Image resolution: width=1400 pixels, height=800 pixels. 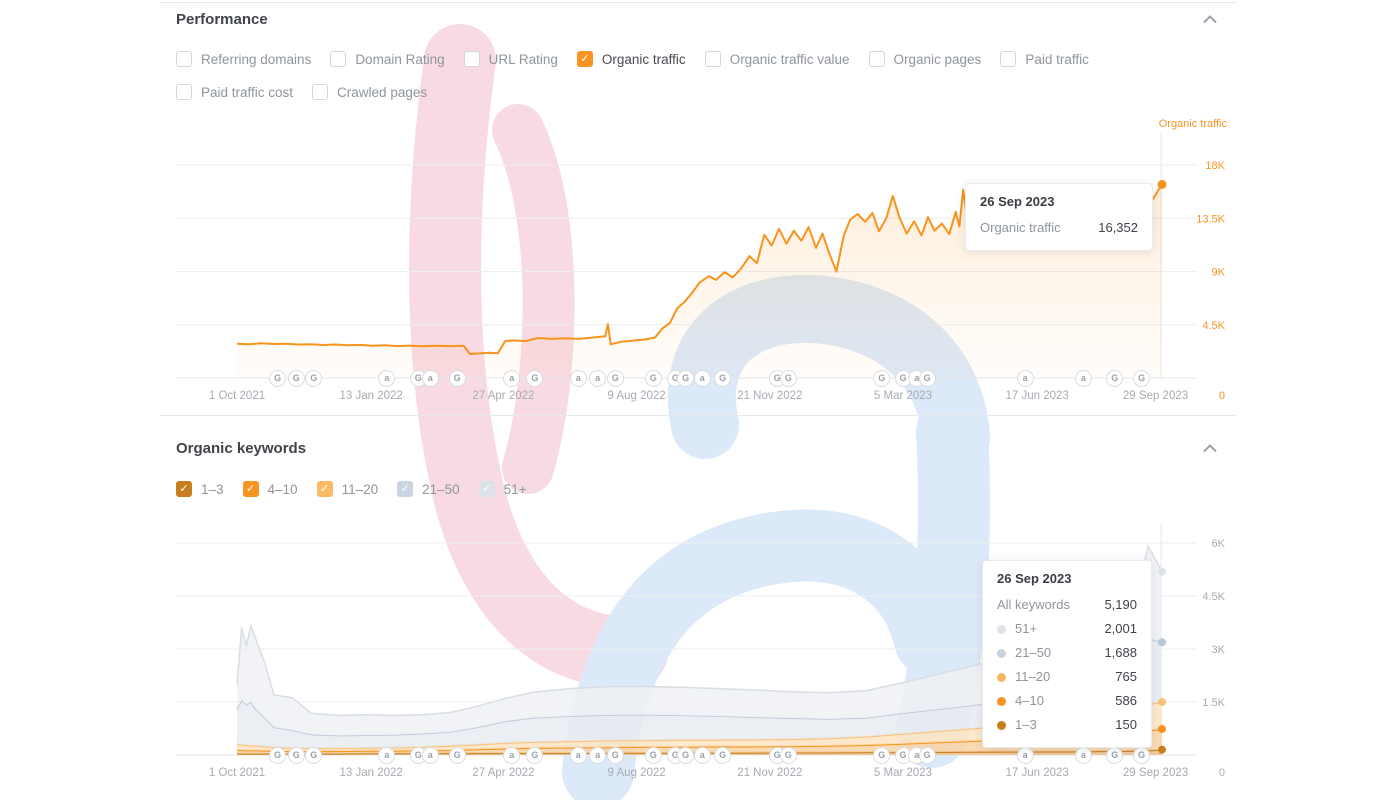 What do you see at coordinates (370, 773) in the screenshot?
I see `x-axis-tick-label: 13 Jan 2022` at bounding box center [370, 773].